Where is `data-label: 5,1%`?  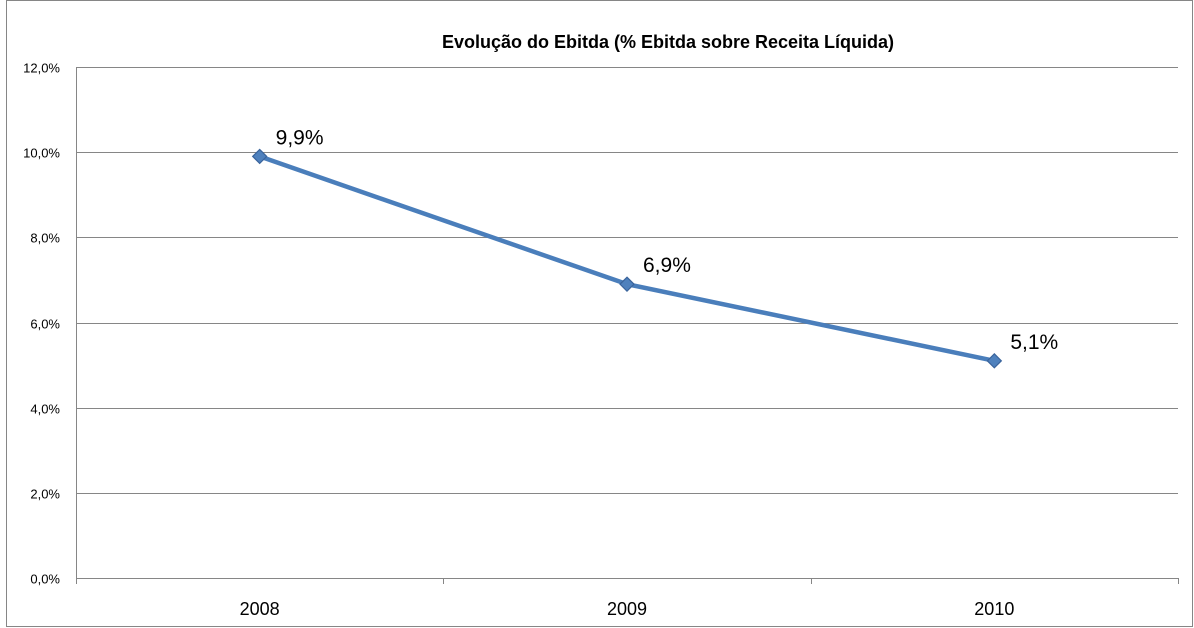
data-label: 5,1% is located at coordinates (1034, 342).